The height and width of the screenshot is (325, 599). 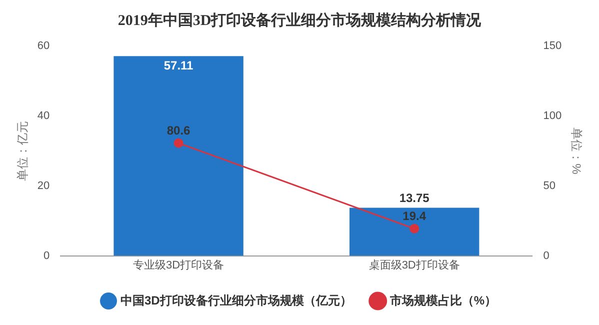 I want to click on y2-tick-label: 50, so click(x=549, y=186).